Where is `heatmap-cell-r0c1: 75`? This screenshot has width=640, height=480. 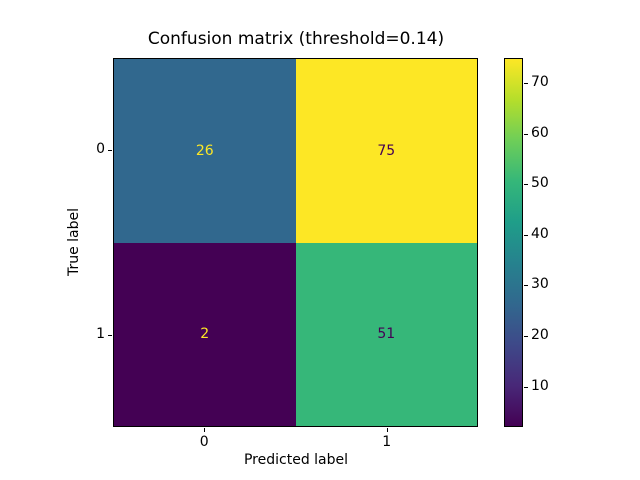
heatmap-cell-r0c1: 75 is located at coordinates (386, 151).